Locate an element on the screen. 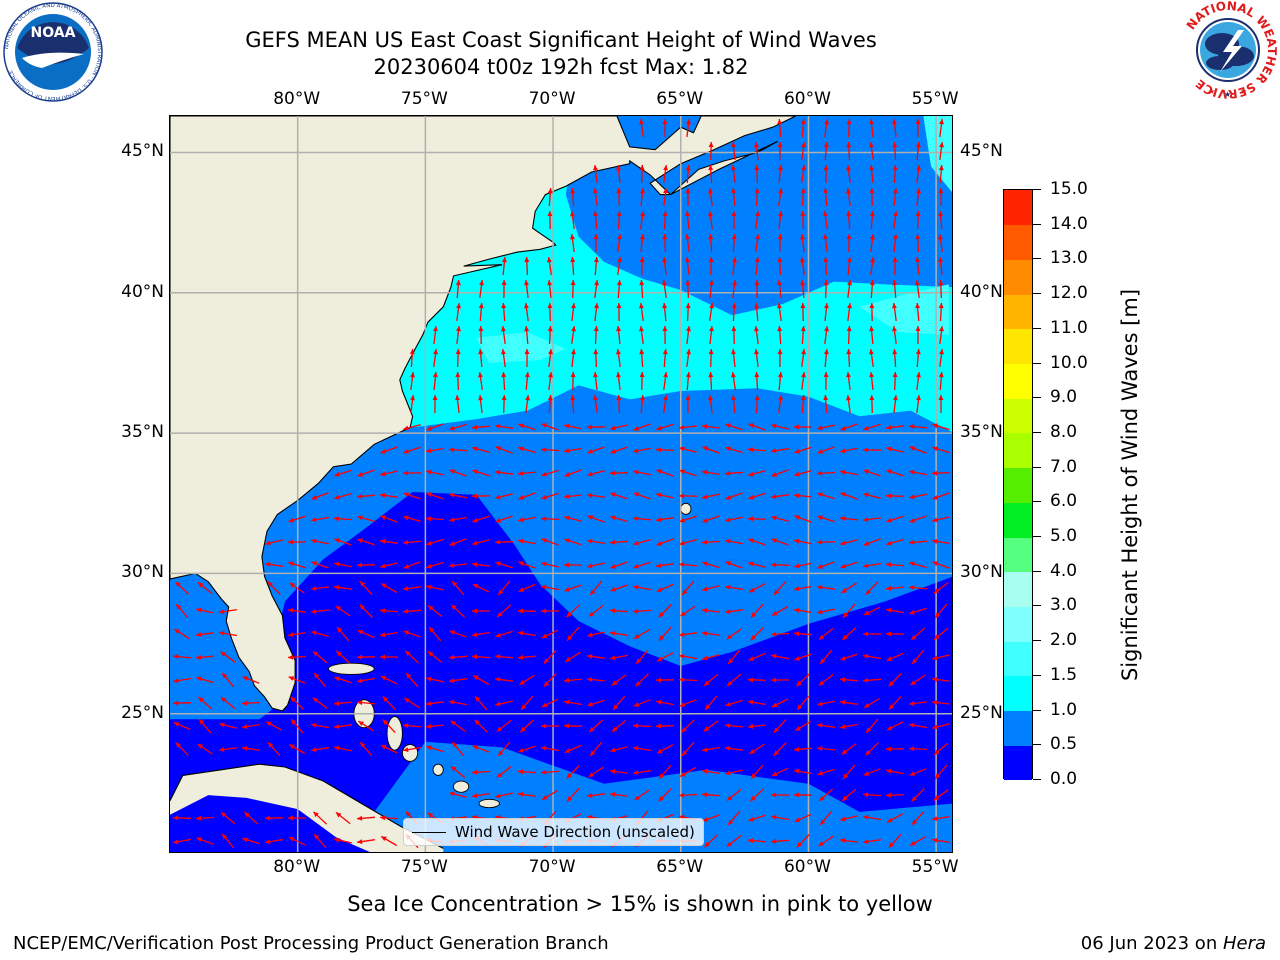 This screenshot has width=1280, height=960. colorbar-tick-mark is located at coordinates (1037, 363).